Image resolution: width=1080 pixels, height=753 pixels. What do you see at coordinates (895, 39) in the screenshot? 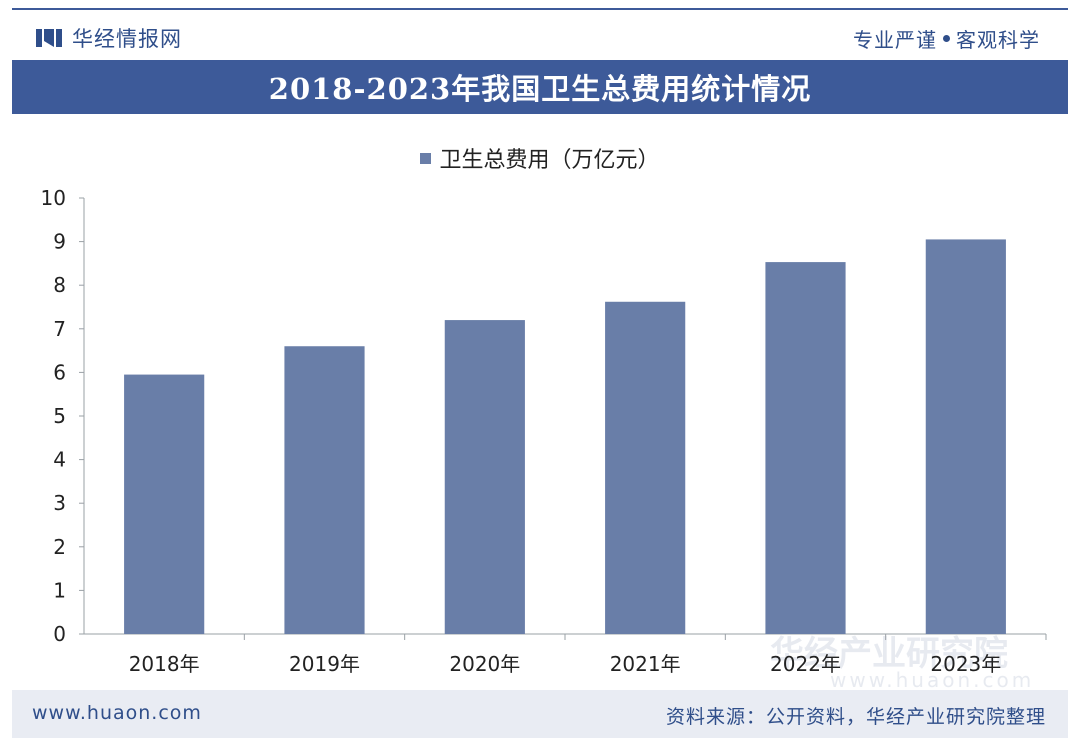
I see `slogan-left: 专业严谨` at bounding box center [895, 39].